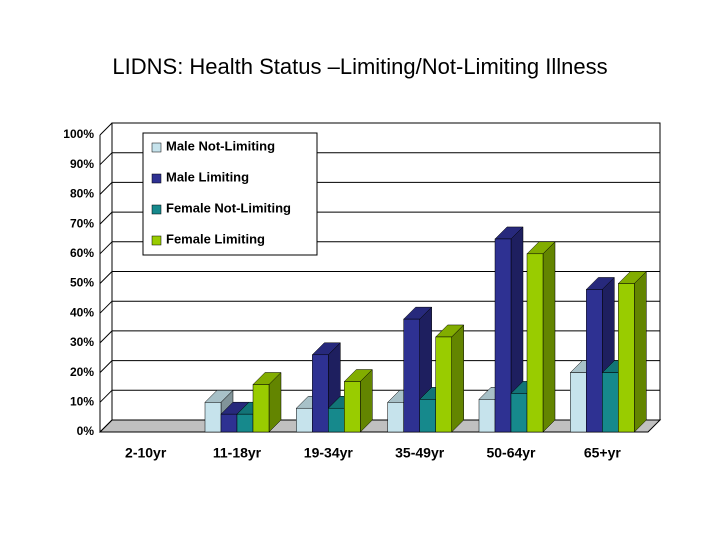  I want to click on x-tick-label: 50-64yr, so click(511, 453).